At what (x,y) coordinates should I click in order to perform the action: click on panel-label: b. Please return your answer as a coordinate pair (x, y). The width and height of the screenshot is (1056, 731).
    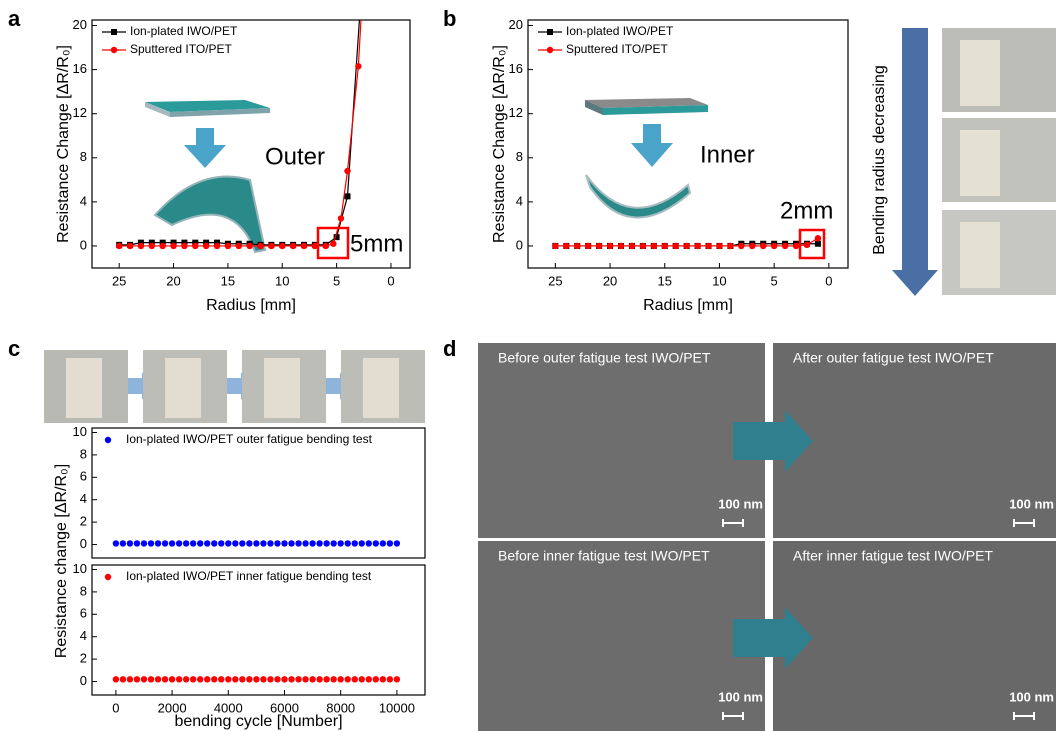
    Looking at the image, I should click on (449, 18).